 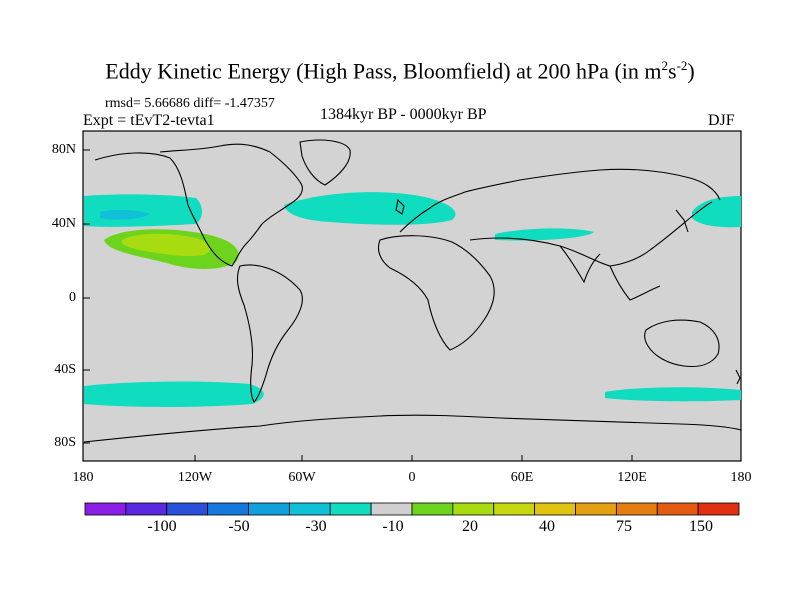 I want to click on season-label: DJF, so click(x=721, y=120).